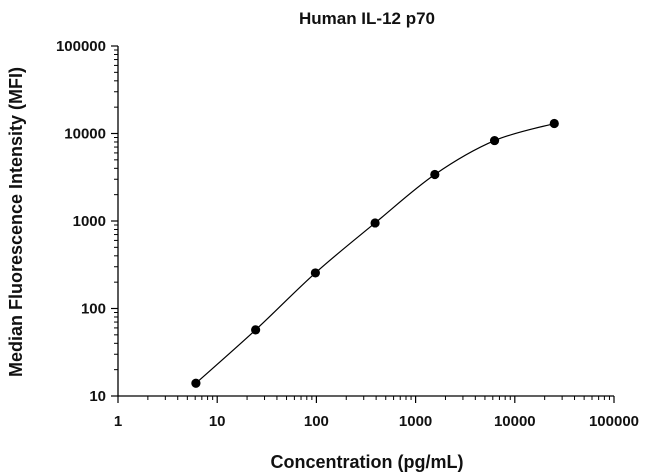  Describe the element at coordinates (85, 134) in the screenshot. I see `y-tick-label: 10000` at that location.